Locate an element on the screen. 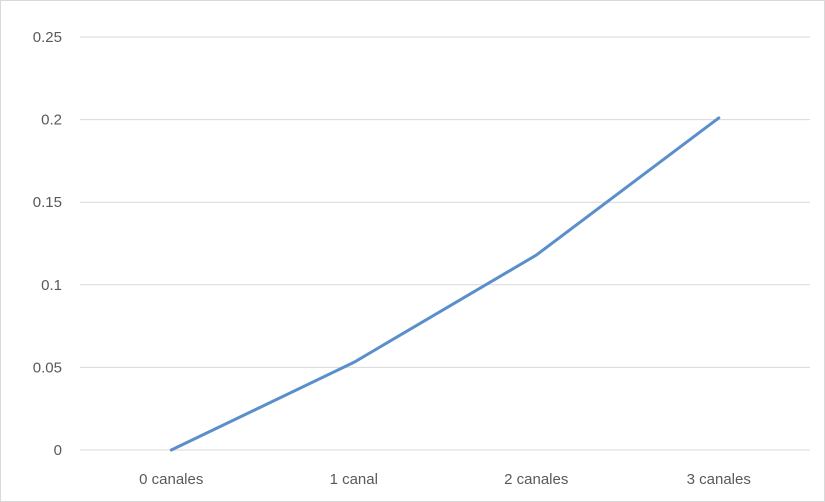 The height and width of the screenshot is (502, 825). x-axis-tick-labels: 0 canales 1 canal 2 canales 3 canales is located at coordinates (445, 479).